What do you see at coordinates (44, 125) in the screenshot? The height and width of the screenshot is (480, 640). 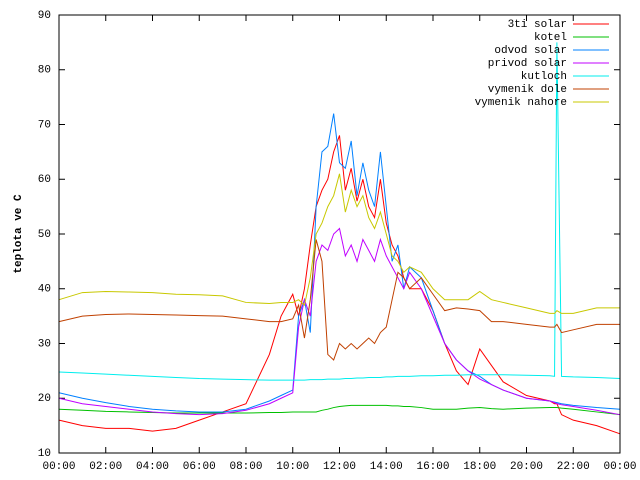 I see `y-tick-label: 70` at bounding box center [44, 125].